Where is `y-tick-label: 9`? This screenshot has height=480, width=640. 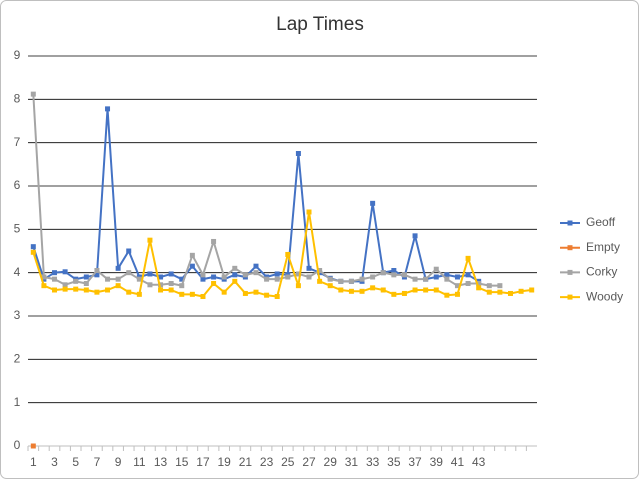 y-tick-label: 9 is located at coordinates (17, 55).